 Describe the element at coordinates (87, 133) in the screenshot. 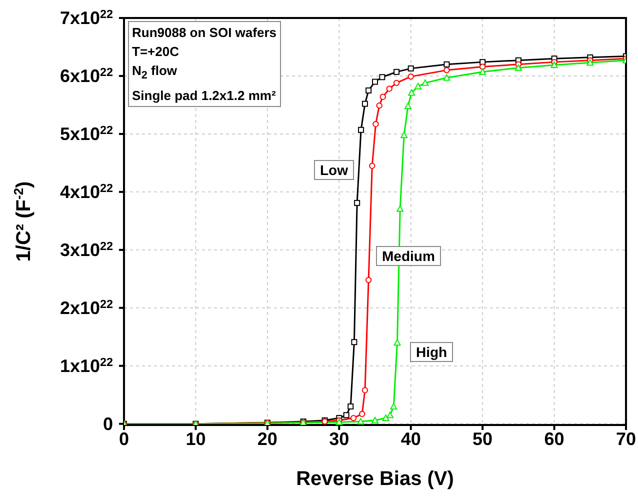

I see `y-tick-label: 5x10$^{22}$` at that location.